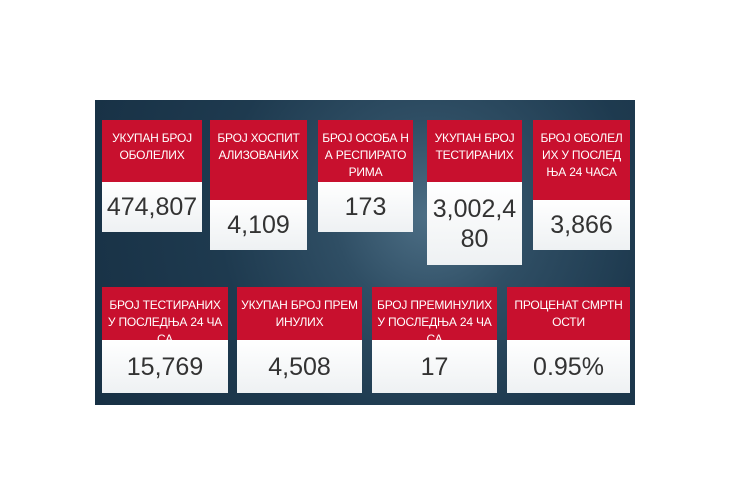  I want to click on stat-value: 4,109, so click(258, 225).